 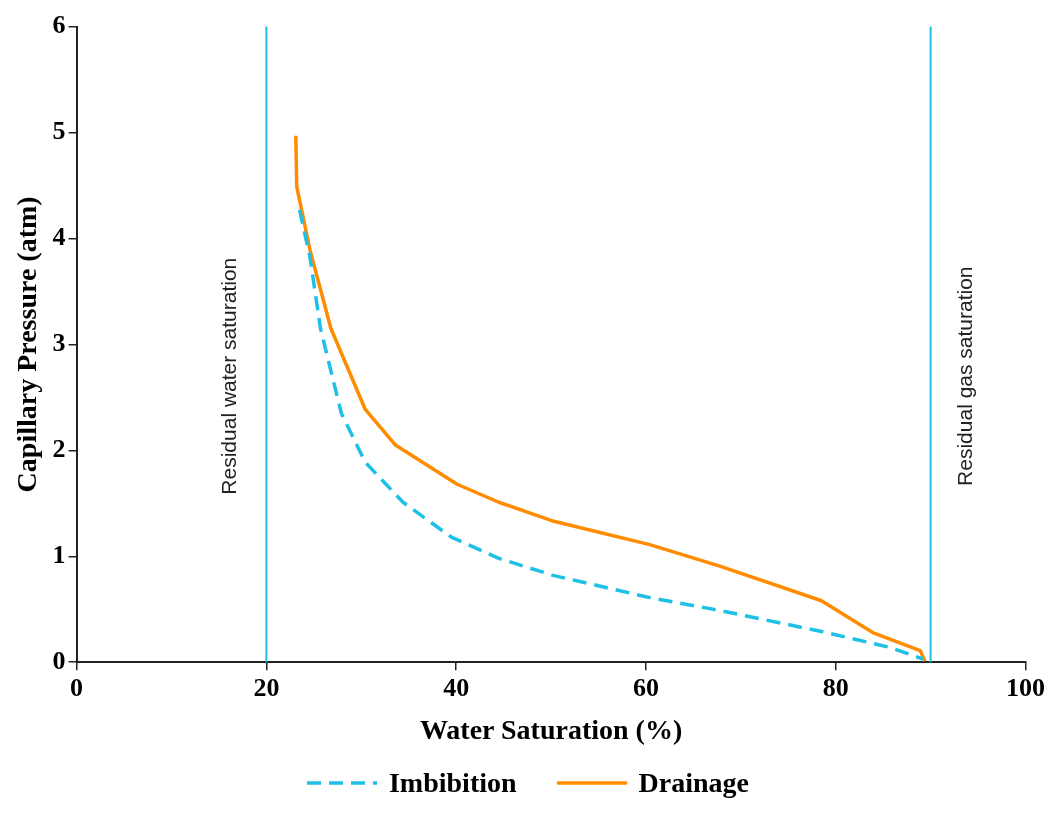 I want to click on y-tick-label: 6, so click(x=59, y=25).